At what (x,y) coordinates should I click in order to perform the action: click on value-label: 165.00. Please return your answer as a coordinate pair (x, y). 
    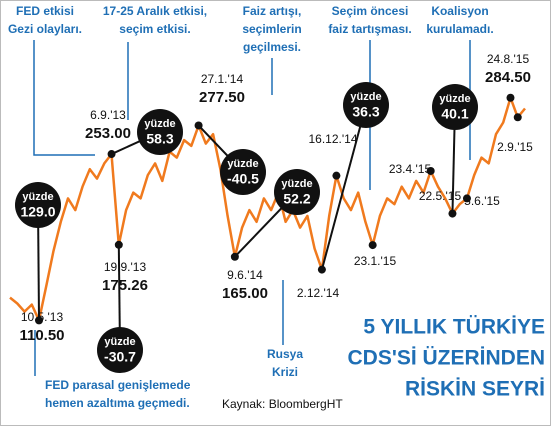
    Looking at the image, I should click on (245, 293).